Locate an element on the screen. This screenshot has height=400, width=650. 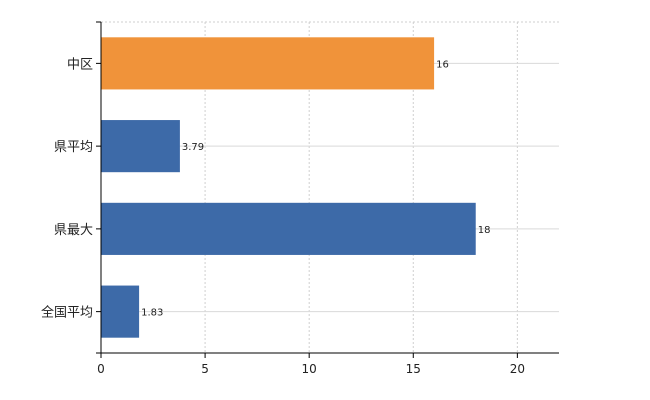
x-tick-label-4: 20 is located at coordinates (517, 369).